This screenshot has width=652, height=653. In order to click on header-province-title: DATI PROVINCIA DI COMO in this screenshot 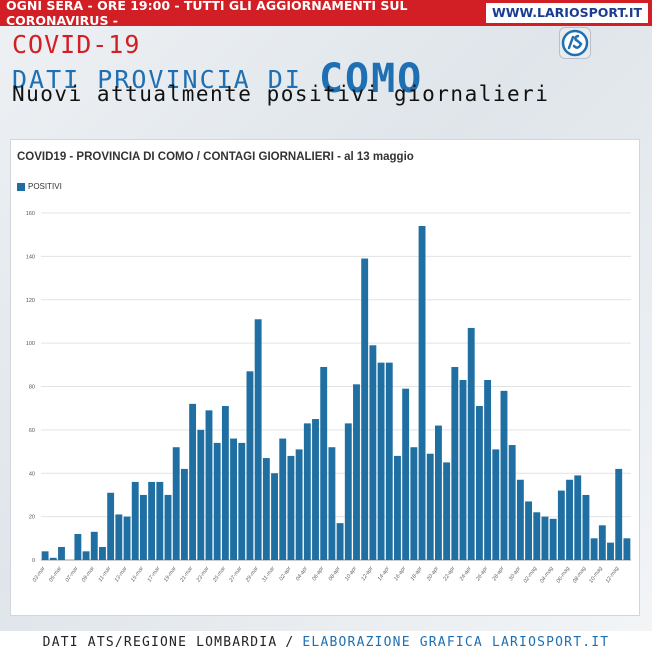, I will do `click(217, 77)`.